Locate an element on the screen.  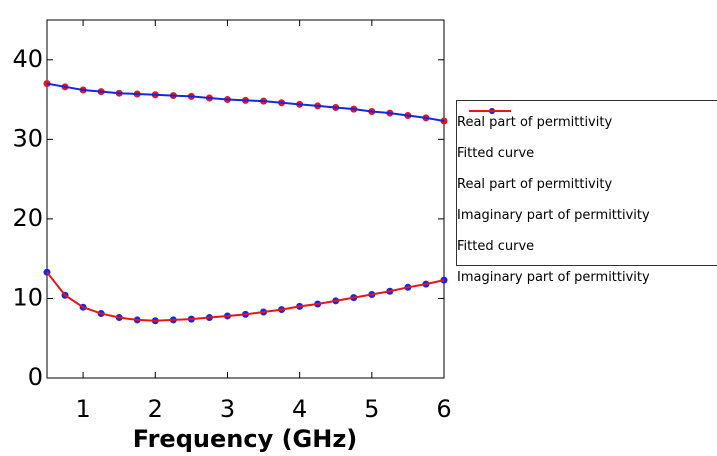
x-tick-label: 1 is located at coordinates (82, 409).